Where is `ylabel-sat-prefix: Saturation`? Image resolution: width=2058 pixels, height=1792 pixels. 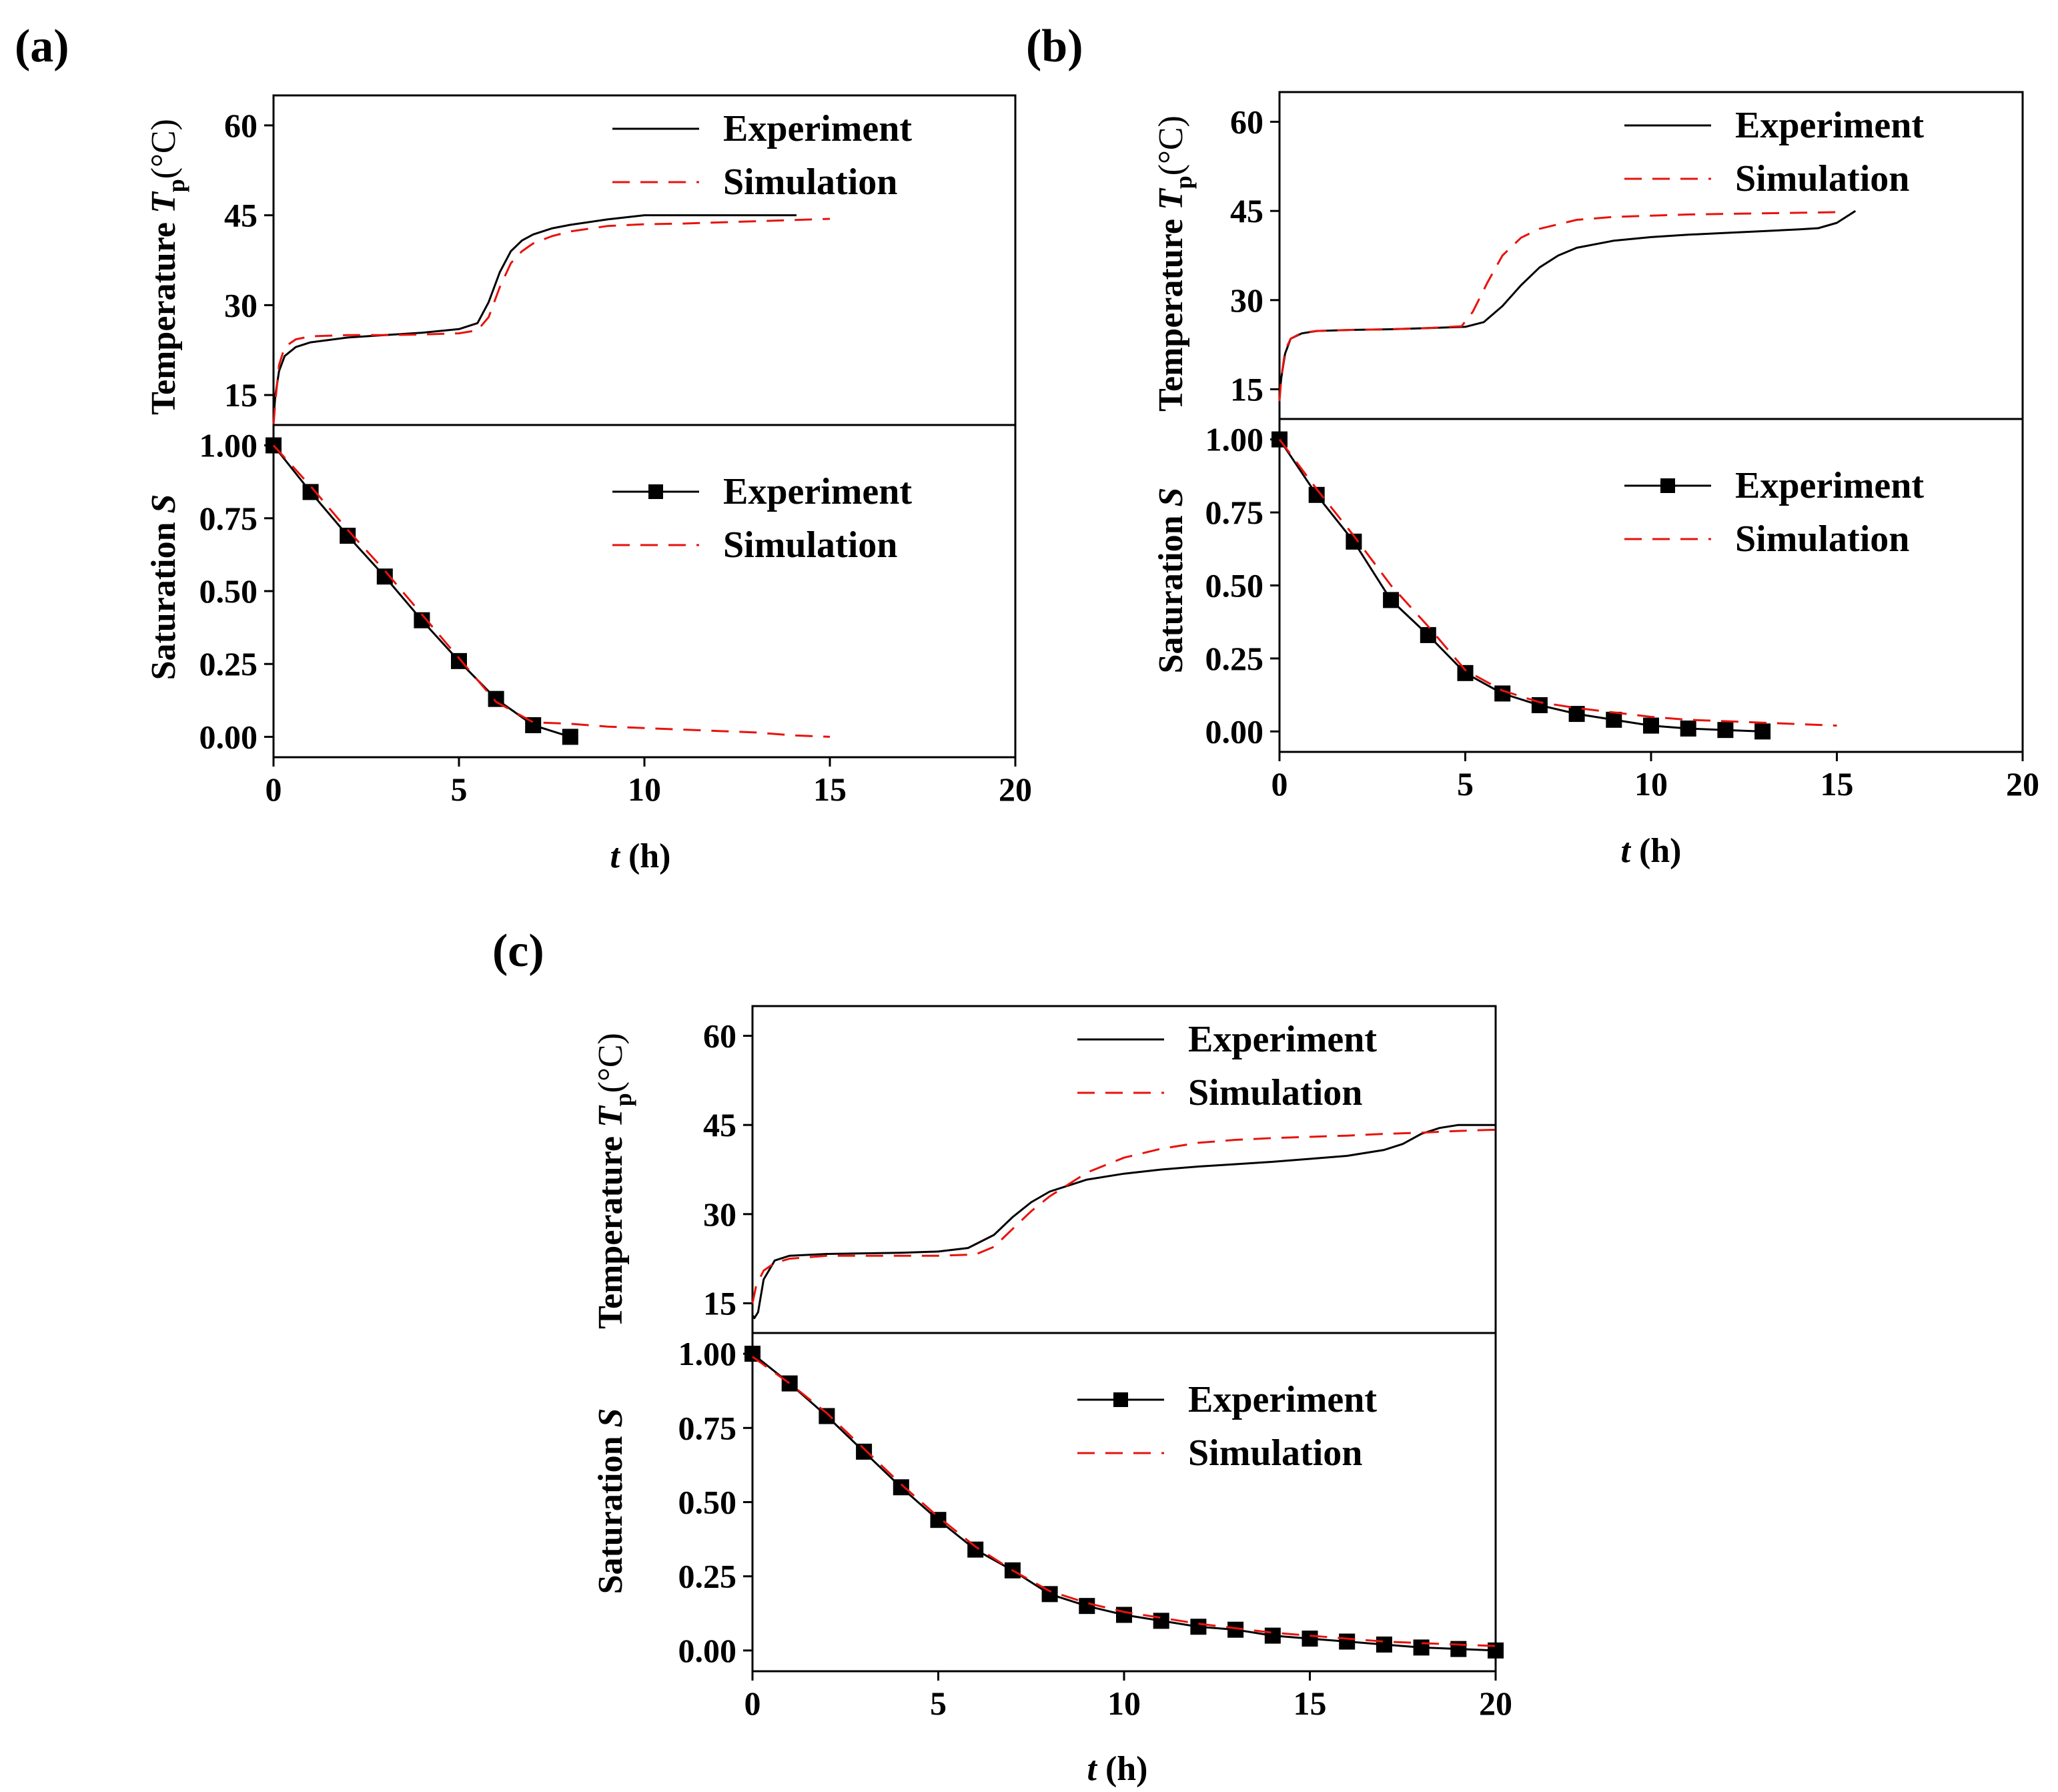 ylabel-sat-prefix: Saturation is located at coordinates (164, 597).